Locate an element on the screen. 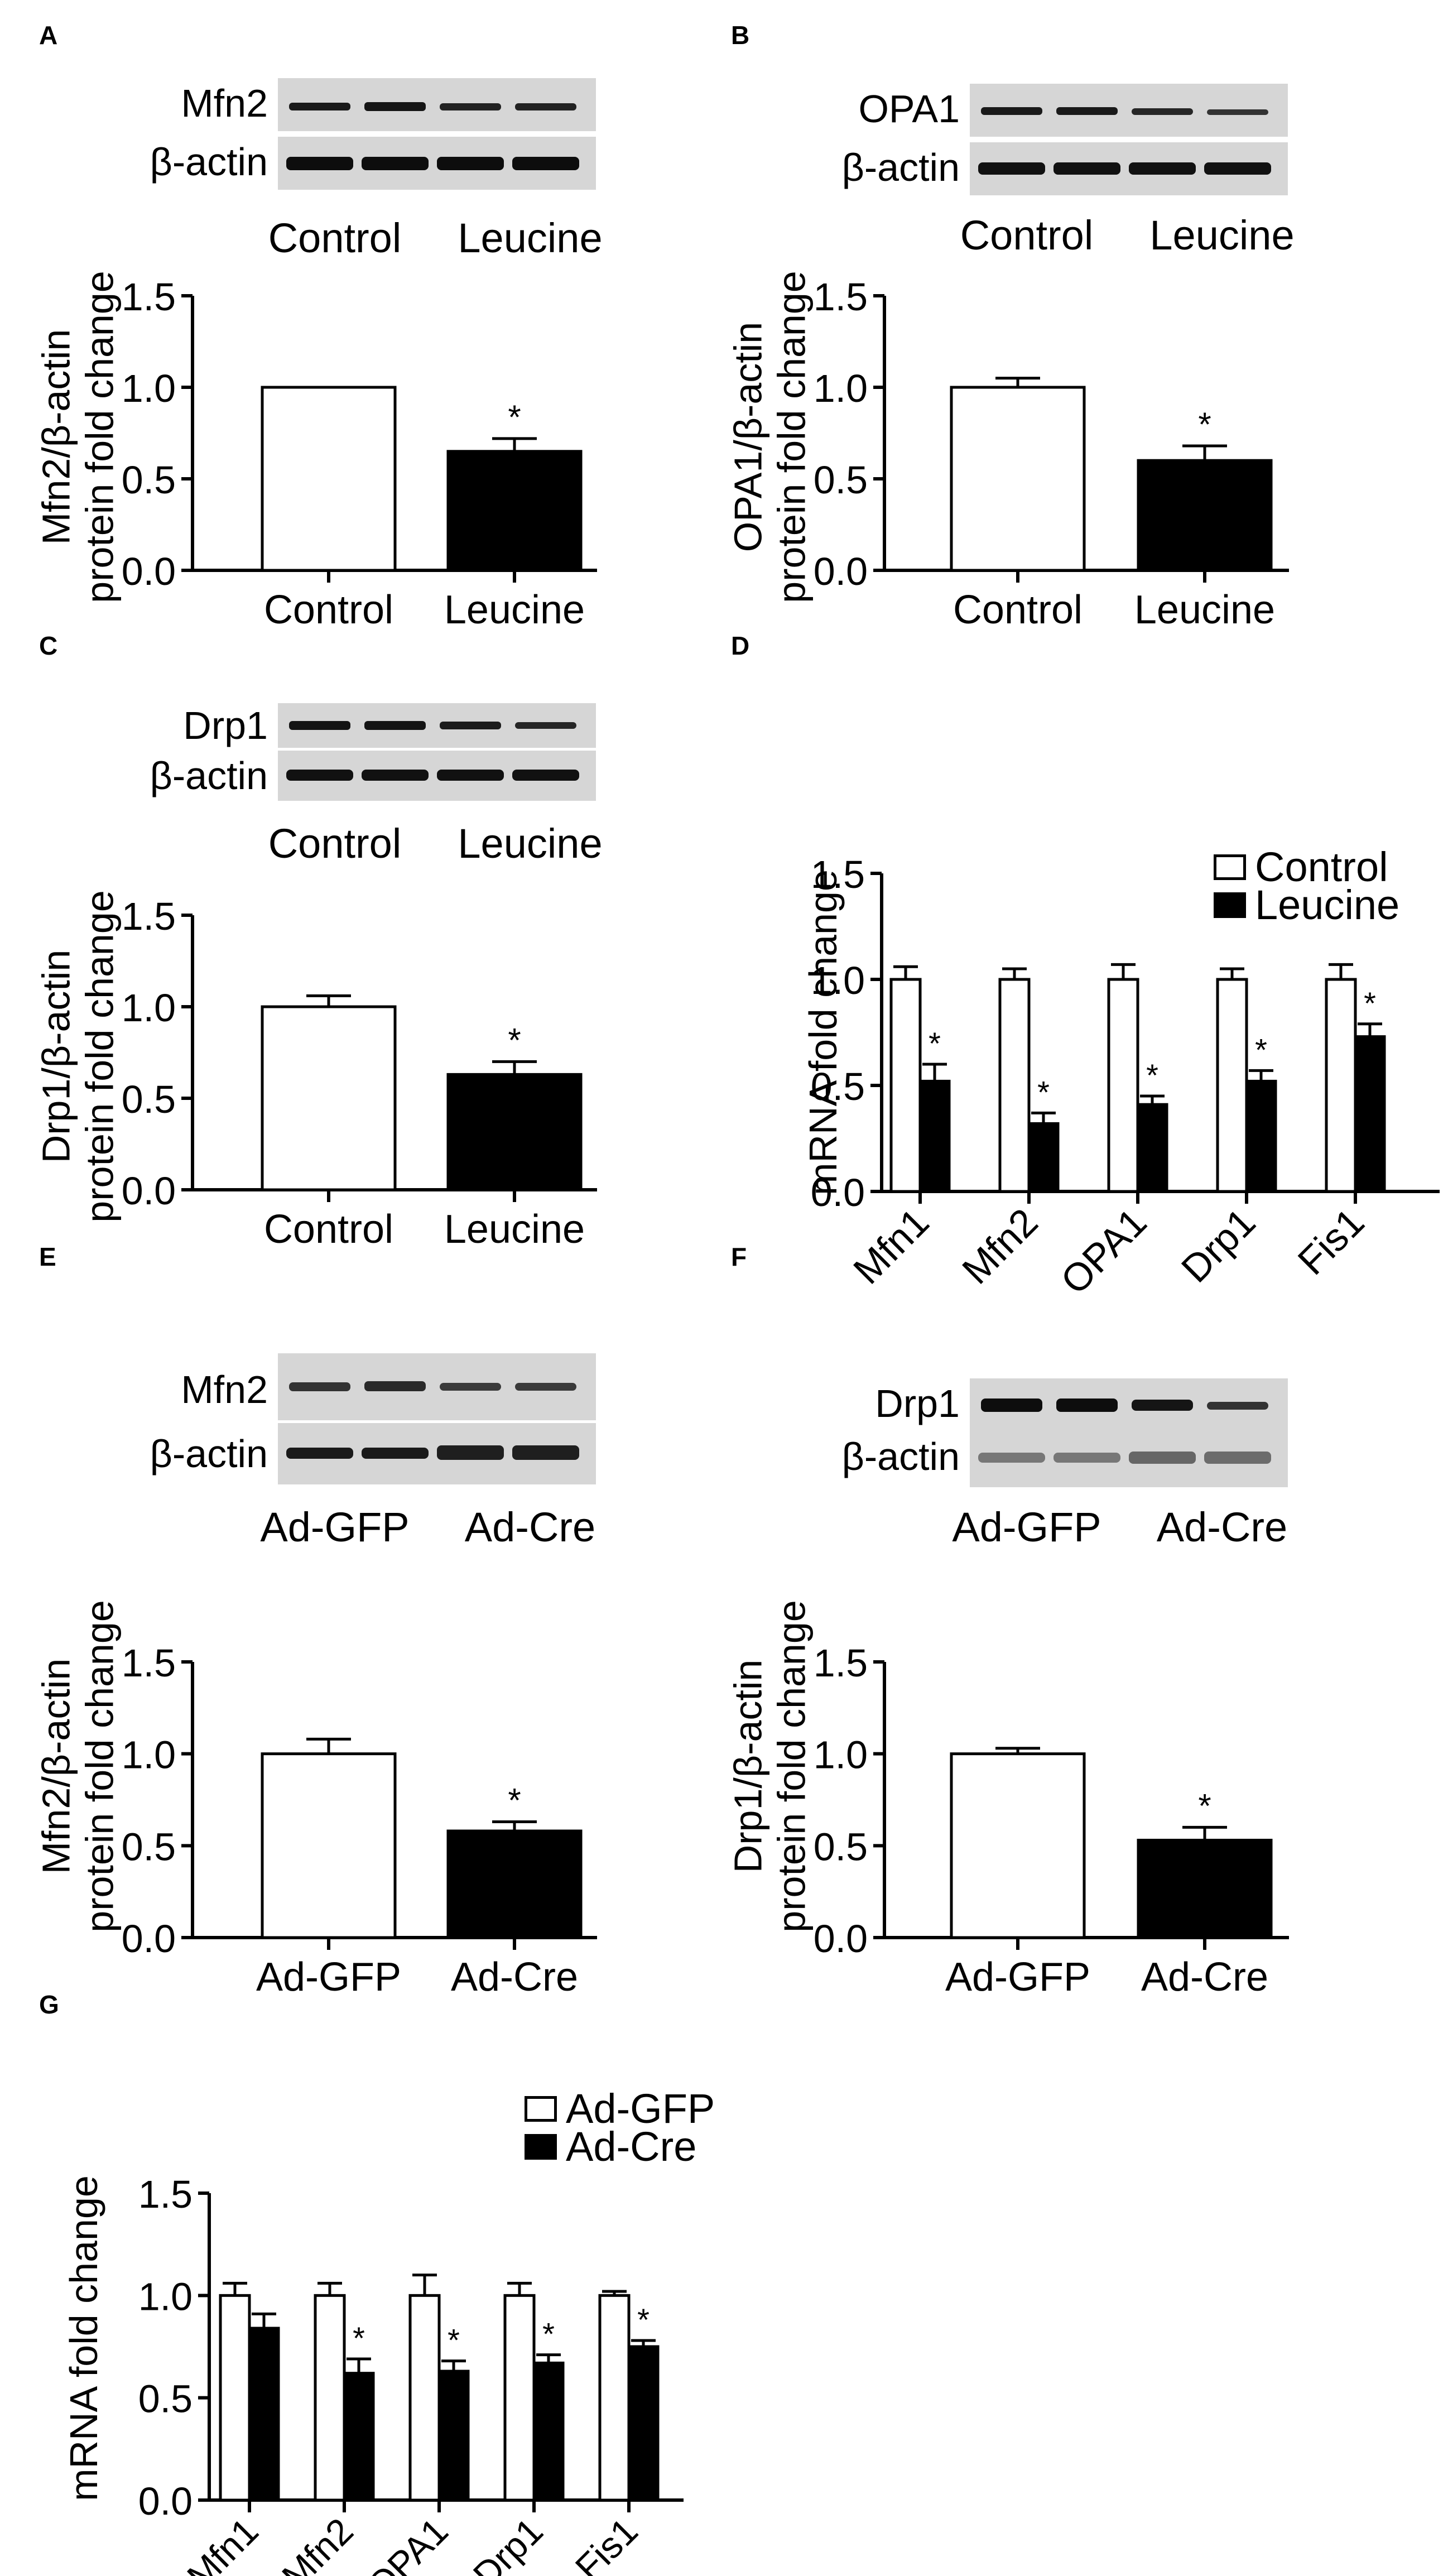 This screenshot has width=1448, height=2576. chart-f: 0.0 0.5 1.0 1.5 Ad-GFP * Ad-Cre is located at coordinates (1051, 1820).